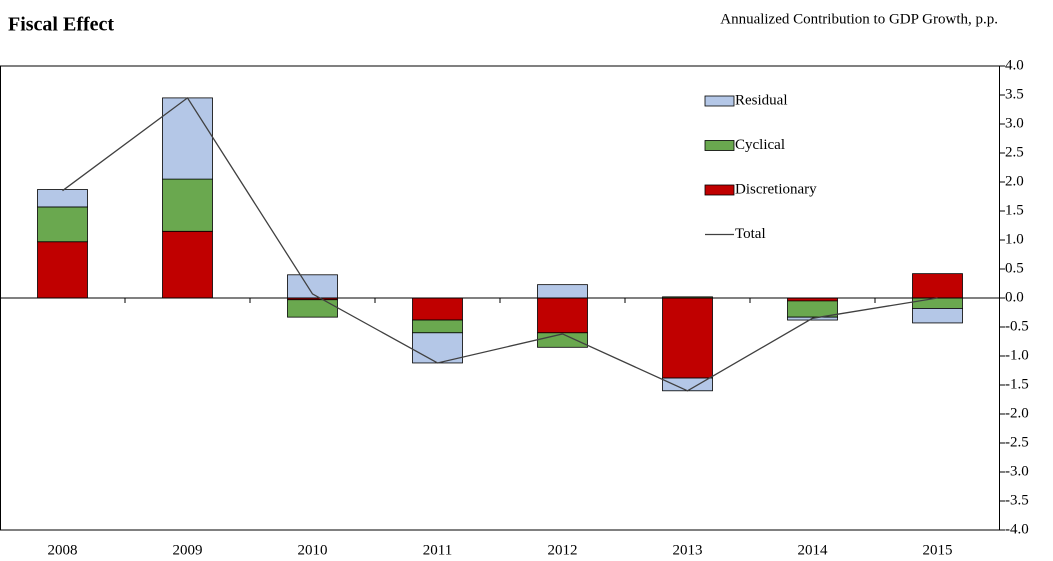 This screenshot has width=1053, height=561. What do you see at coordinates (1017, 529) in the screenshot?
I see `y-tick-label: -4.0` at bounding box center [1017, 529].